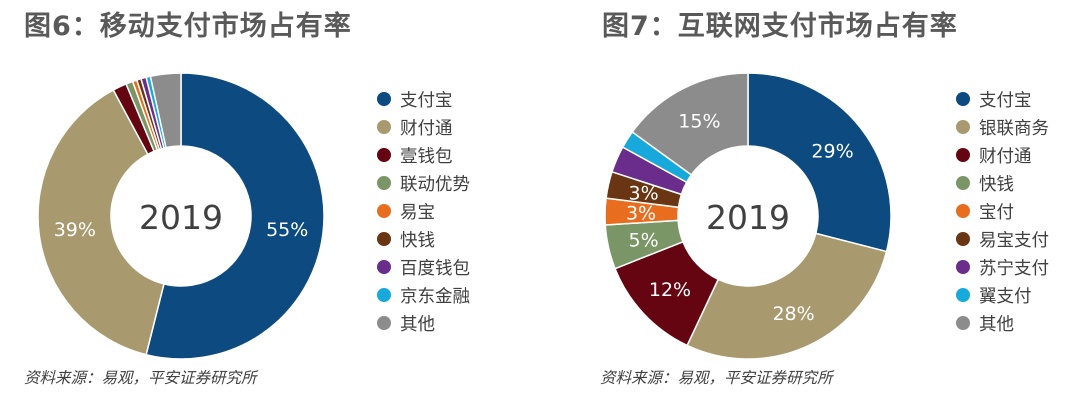 The height and width of the screenshot is (405, 1080). What do you see at coordinates (417, 212) in the screenshot?
I see `legend-label: 易宝` at bounding box center [417, 212].